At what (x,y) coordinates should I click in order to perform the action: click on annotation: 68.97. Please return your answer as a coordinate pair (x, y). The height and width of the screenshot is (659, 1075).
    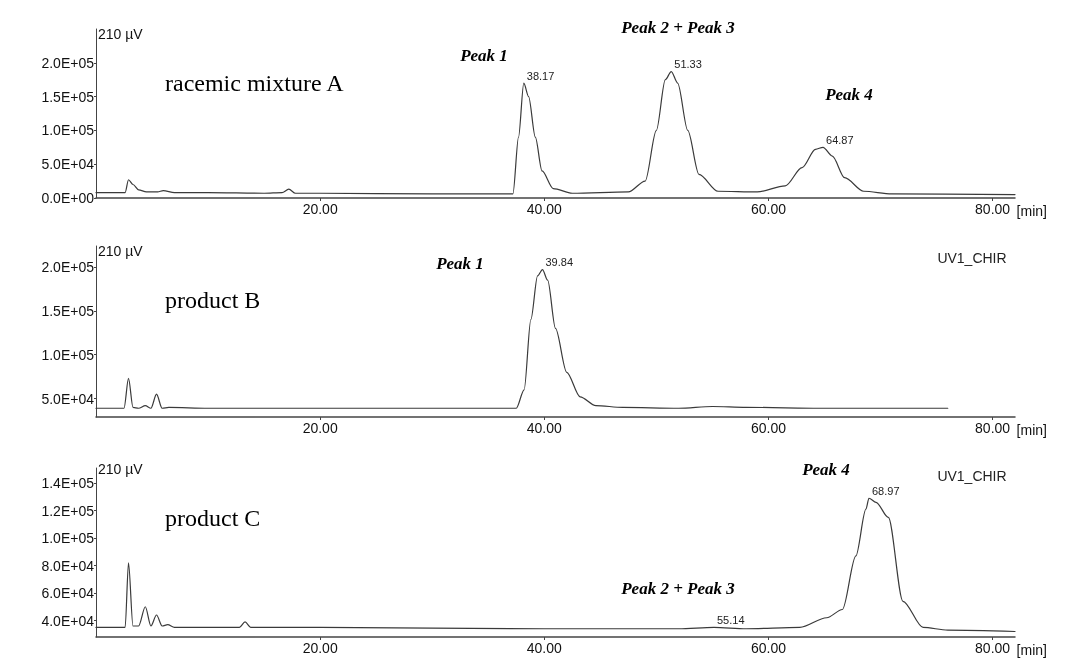
    Looking at the image, I should click on (885, 490).